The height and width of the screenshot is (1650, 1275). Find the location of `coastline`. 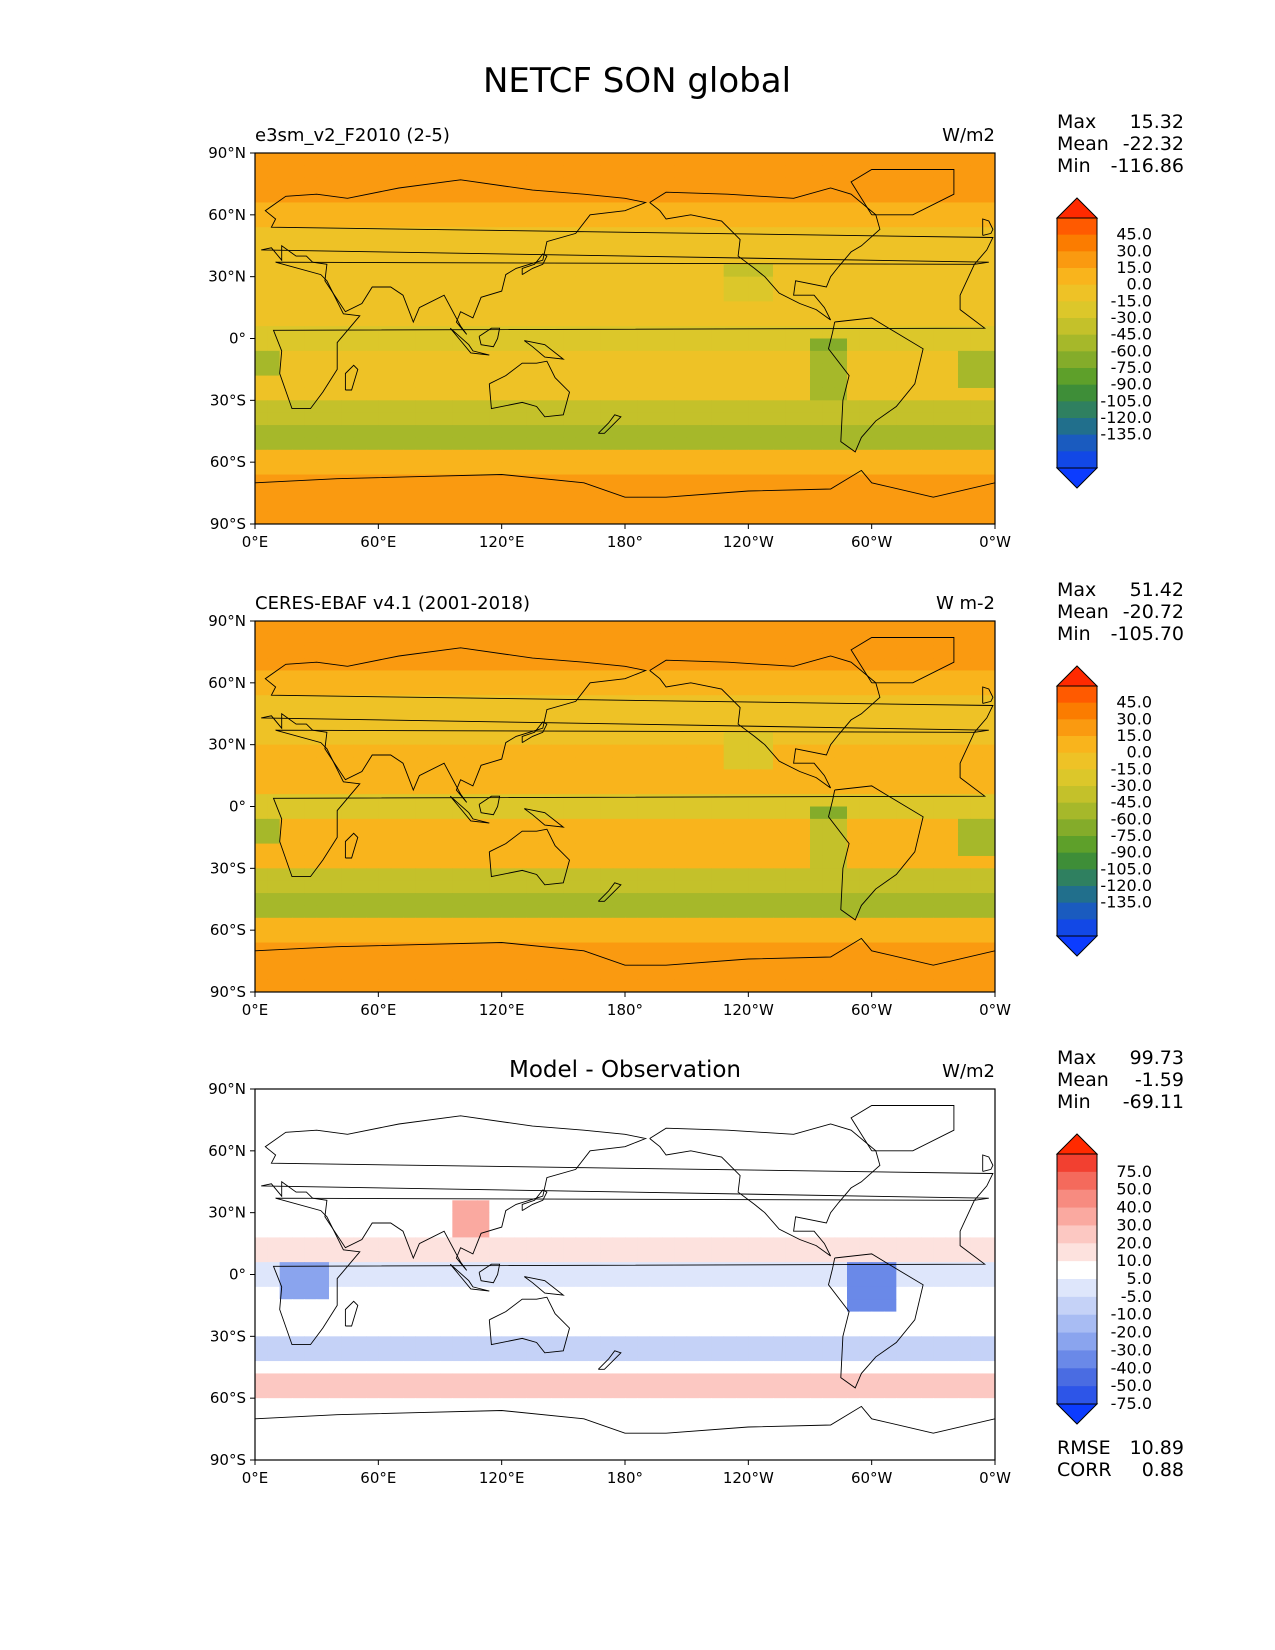

coastline is located at coordinates (534, 264).